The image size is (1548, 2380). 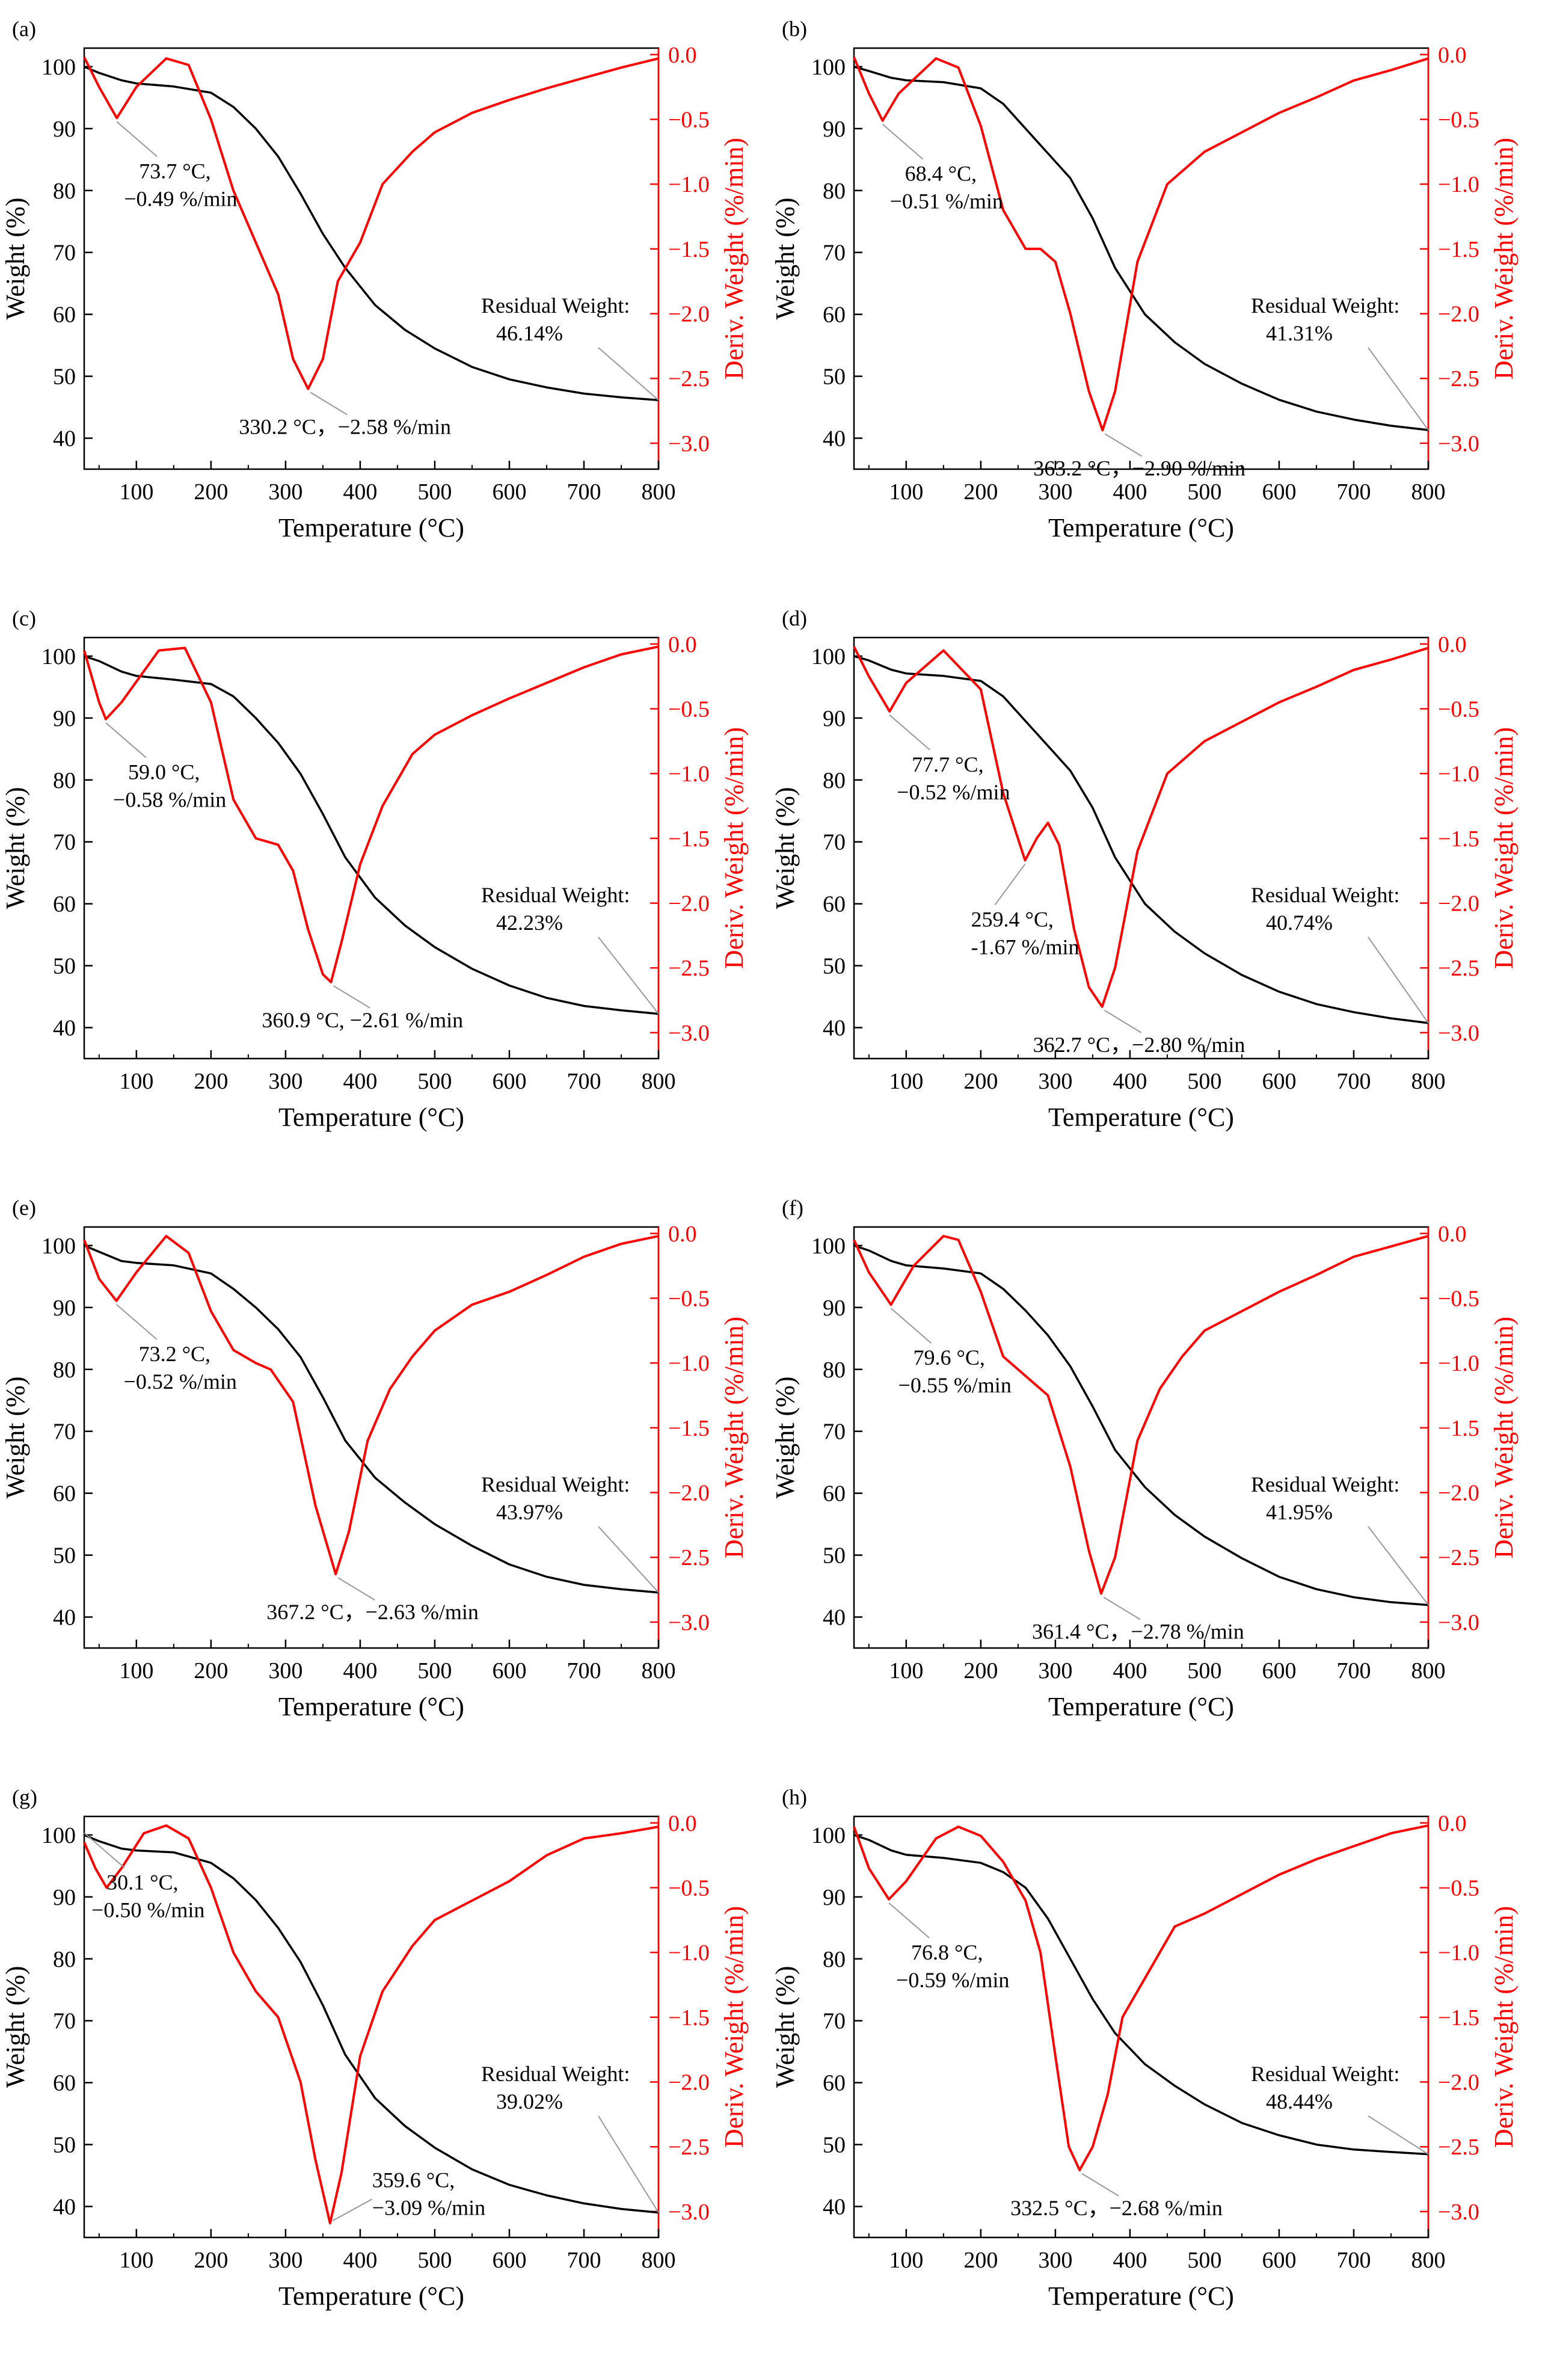 What do you see at coordinates (834, 2207) in the screenshot?
I see `y-left-tick-label: 40` at bounding box center [834, 2207].